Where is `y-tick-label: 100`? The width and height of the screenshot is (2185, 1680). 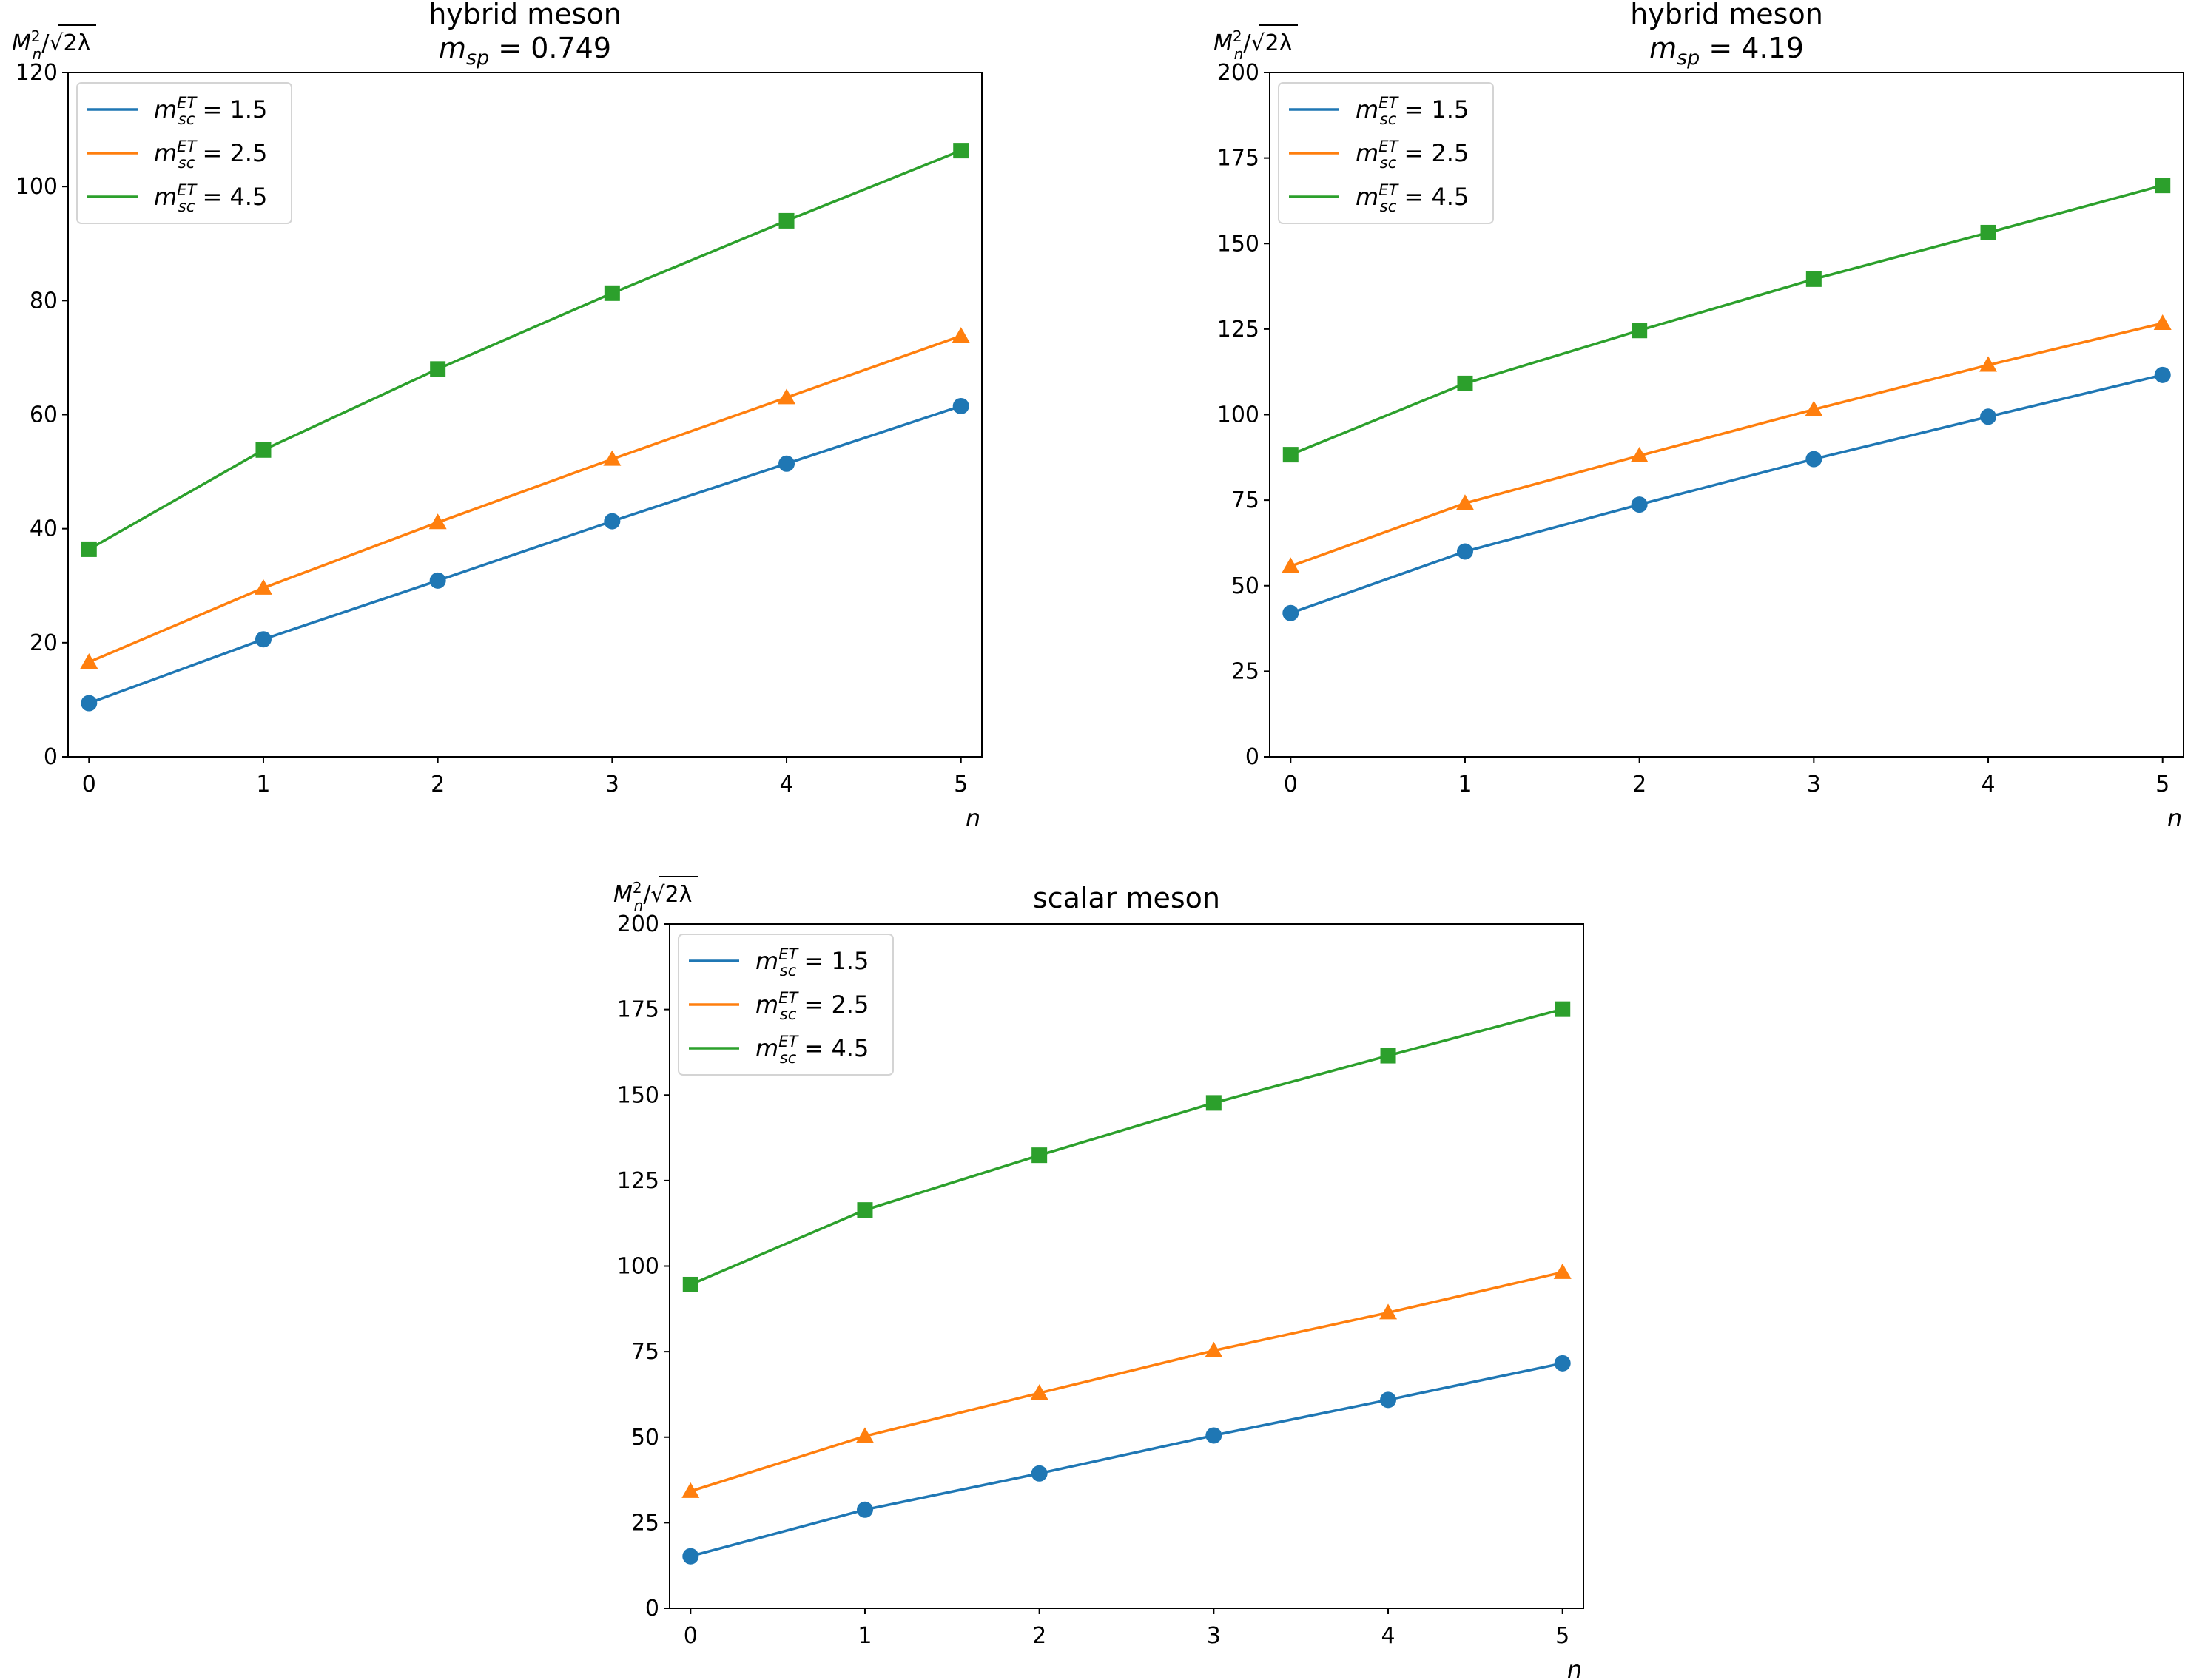 y-tick-label: 100 is located at coordinates (638, 1267).